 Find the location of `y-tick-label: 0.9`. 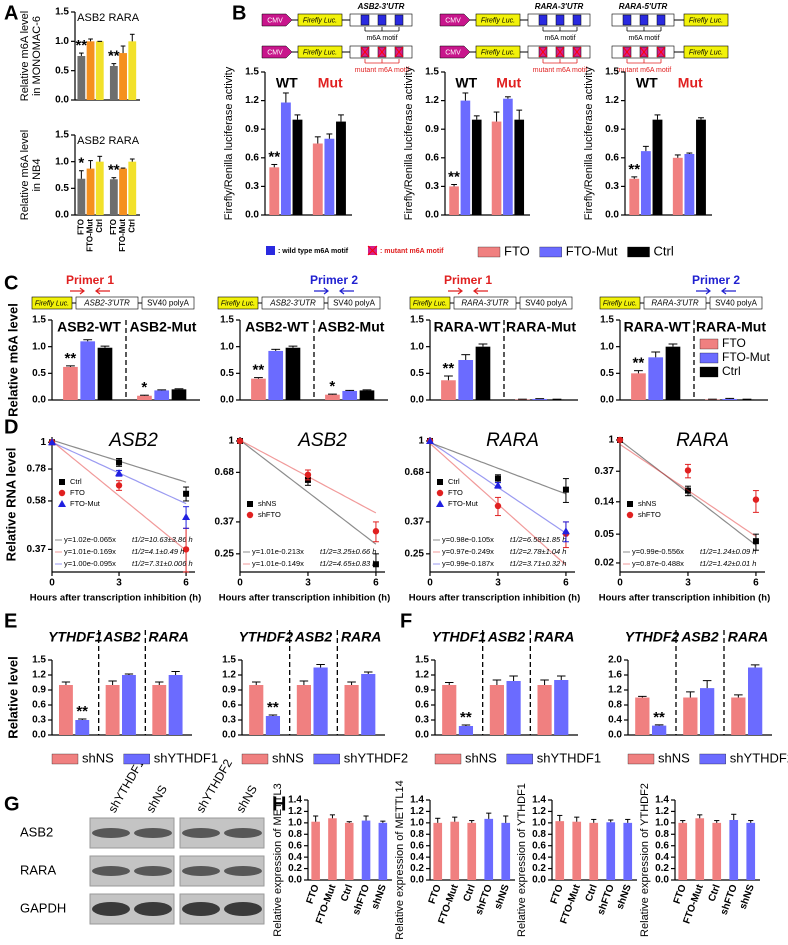

y-tick-label: 0.9 is located at coordinates (422, 690).